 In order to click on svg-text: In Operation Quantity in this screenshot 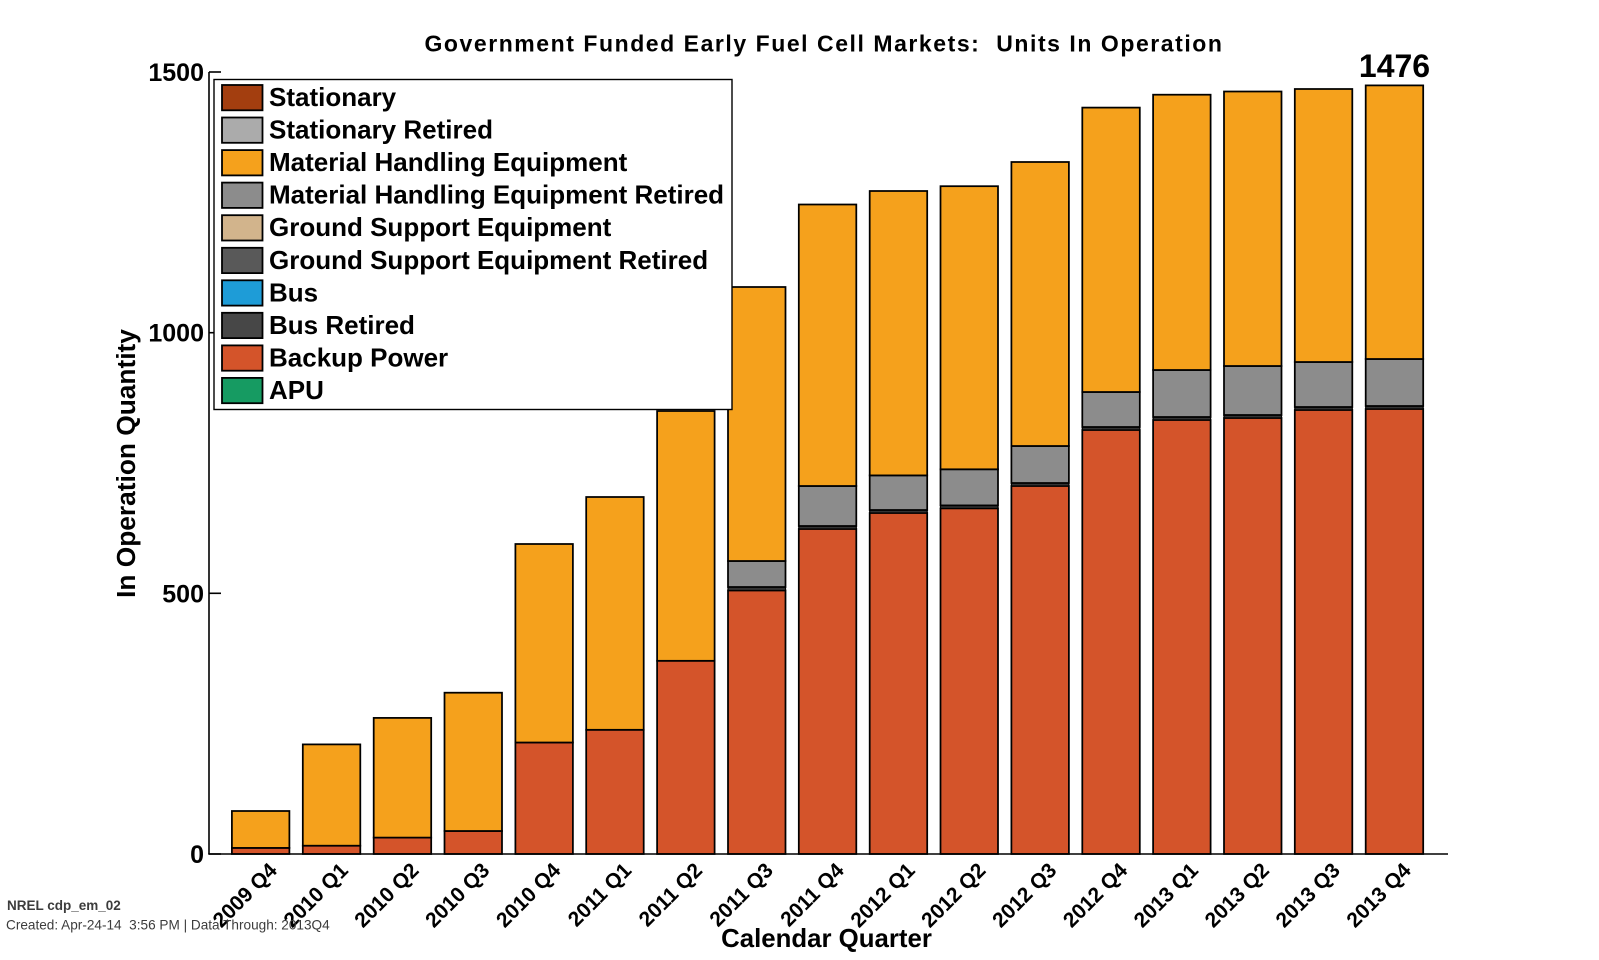, I will do `click(126, 463)`.